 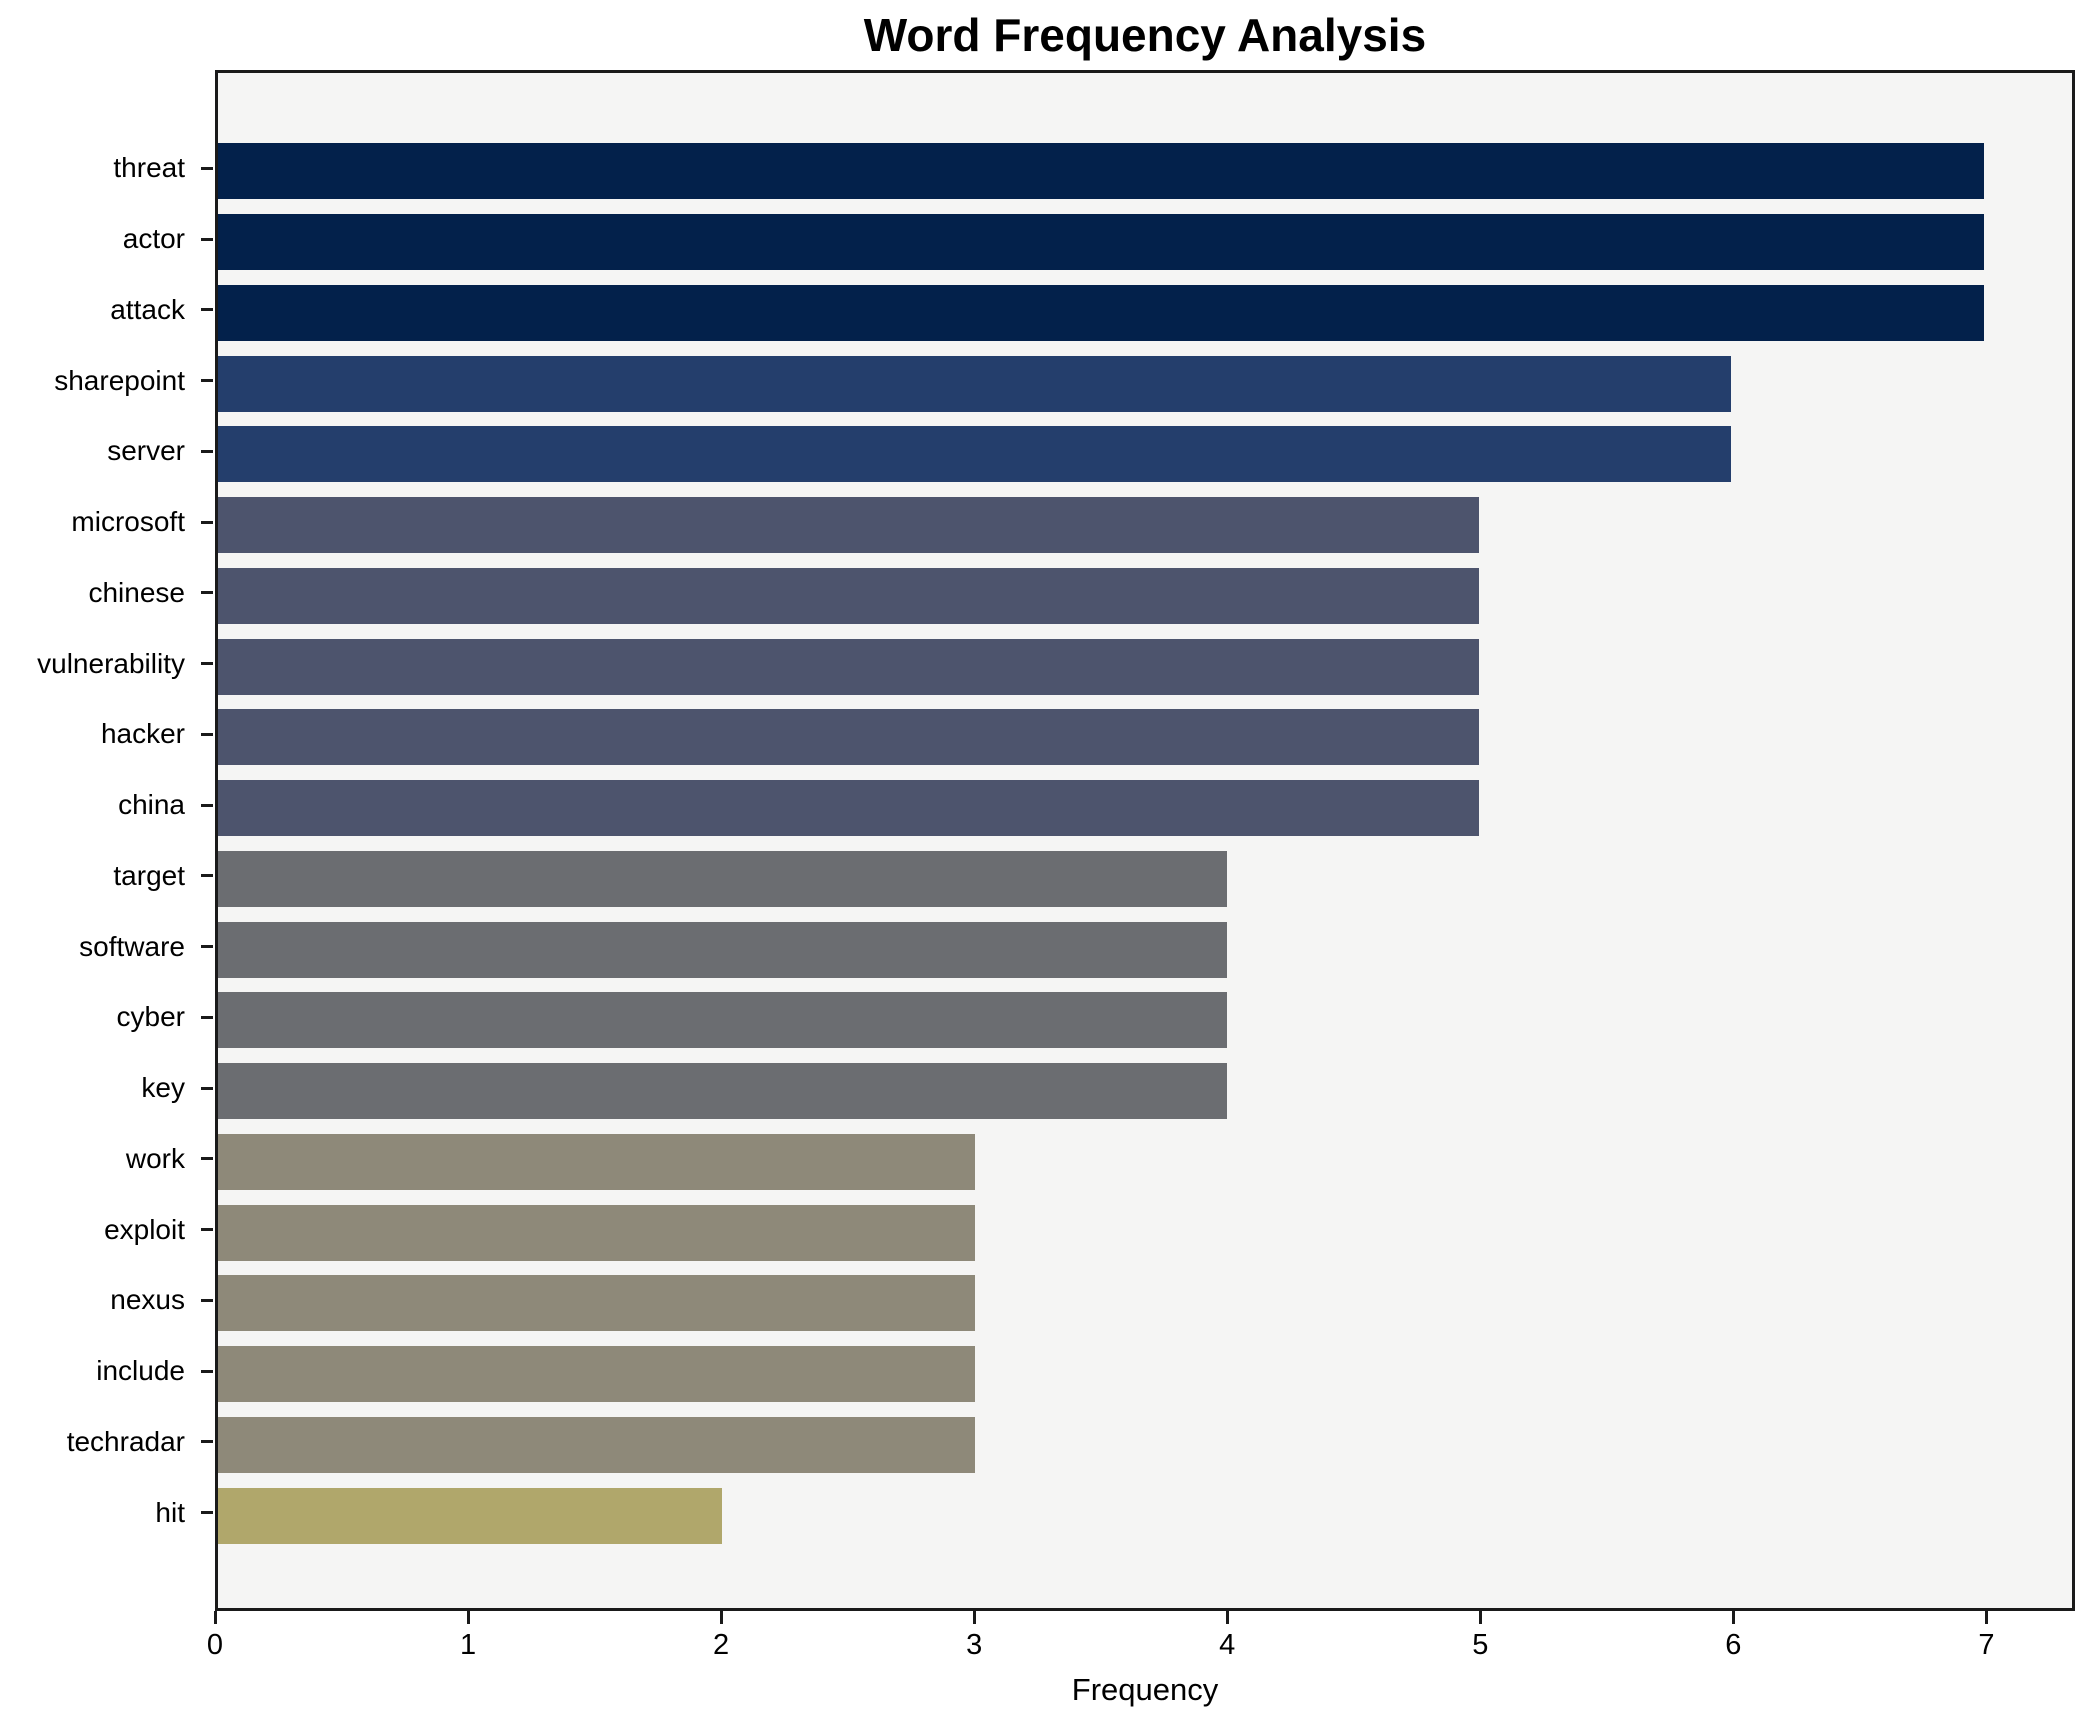 What do you see at coordinates (111, 663) in the screenshot?
I see `y-tick-label: vulnerability` at bounding box center [111, 663].